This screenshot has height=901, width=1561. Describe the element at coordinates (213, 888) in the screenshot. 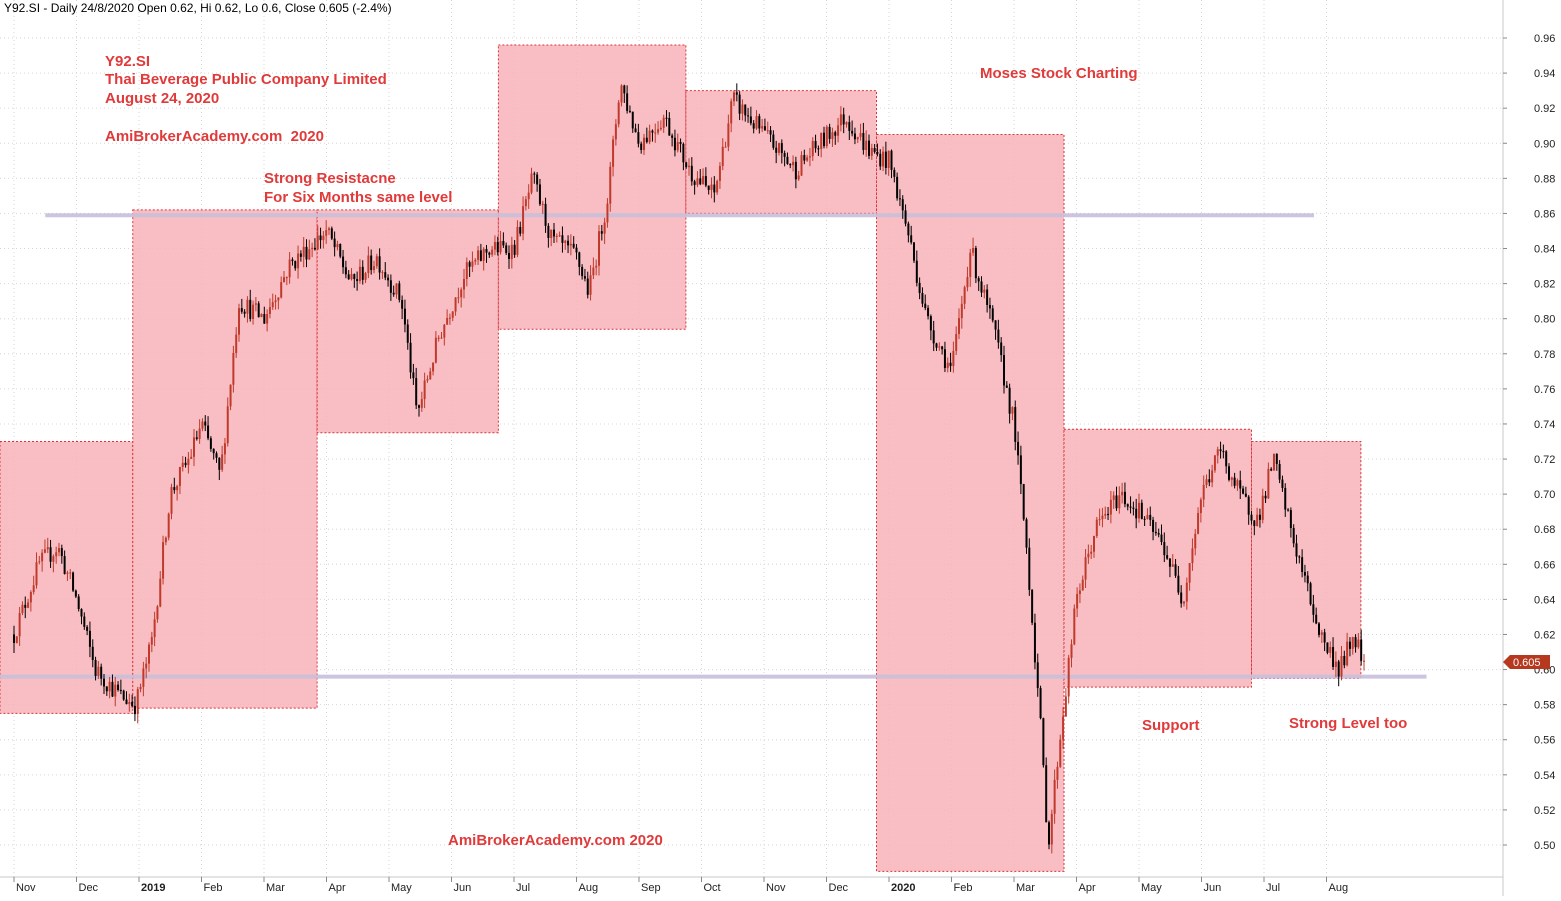

I see `x-tick-label: Feb` at that location.